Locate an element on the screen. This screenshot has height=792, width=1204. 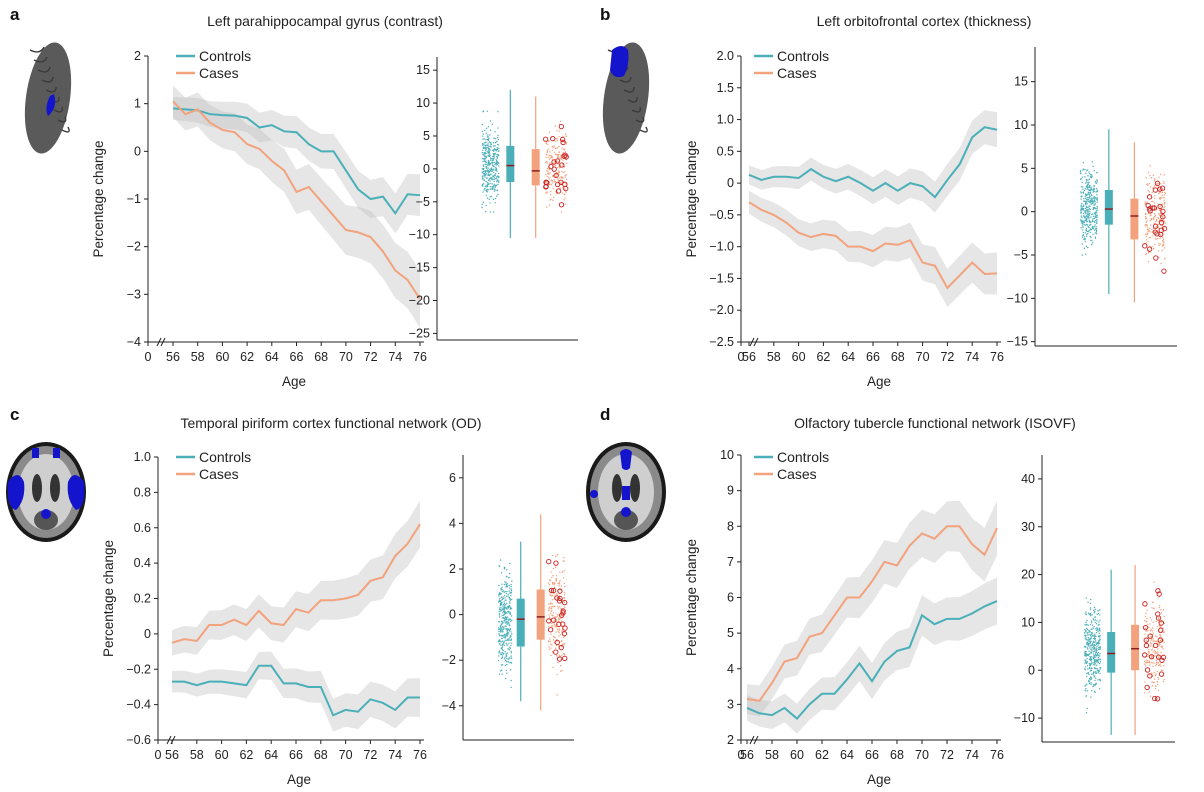
brain-roi-highlight is located at coordinates (76, 492).